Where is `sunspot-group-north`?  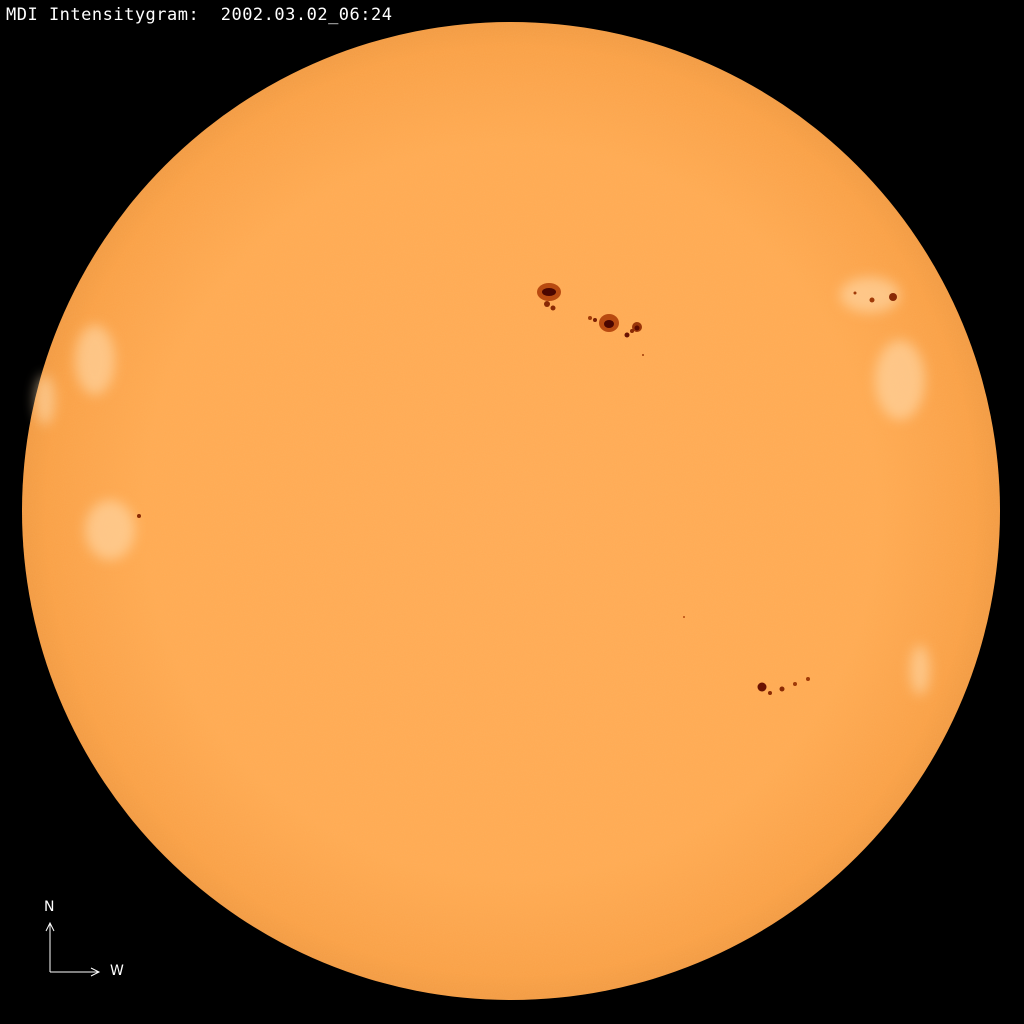
sunspot-group-north is located at coordinates (589, 310).